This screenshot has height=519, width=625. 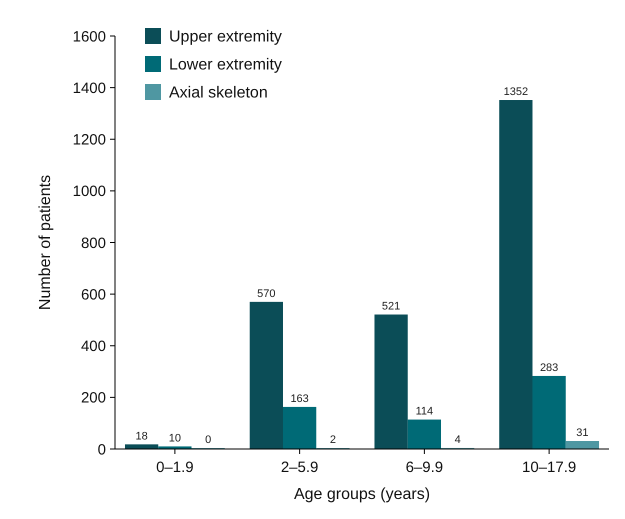 I want to click on y-tick-label: 1000, so click(x=89, y=191).